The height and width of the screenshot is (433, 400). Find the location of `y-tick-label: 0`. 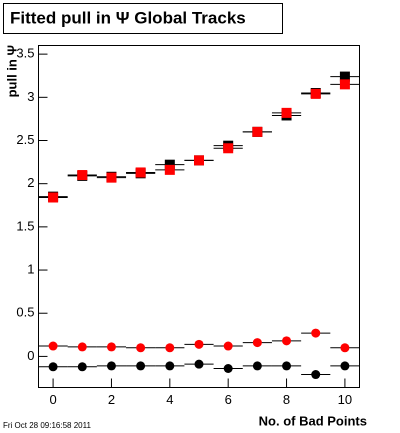

y-tick-label: 0 is located at coordinates (30, 355).